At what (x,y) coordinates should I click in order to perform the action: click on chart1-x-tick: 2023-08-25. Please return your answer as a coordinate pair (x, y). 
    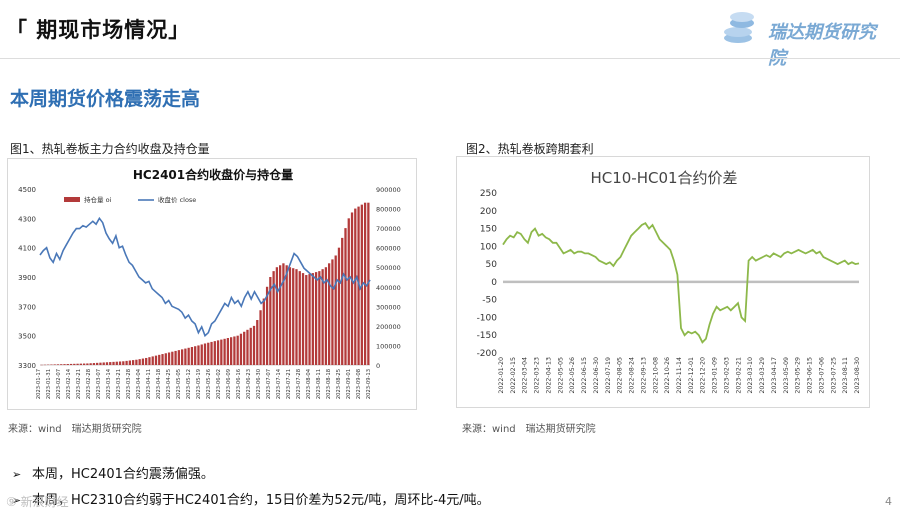
    Looking at the image, I should click on (339, 384).